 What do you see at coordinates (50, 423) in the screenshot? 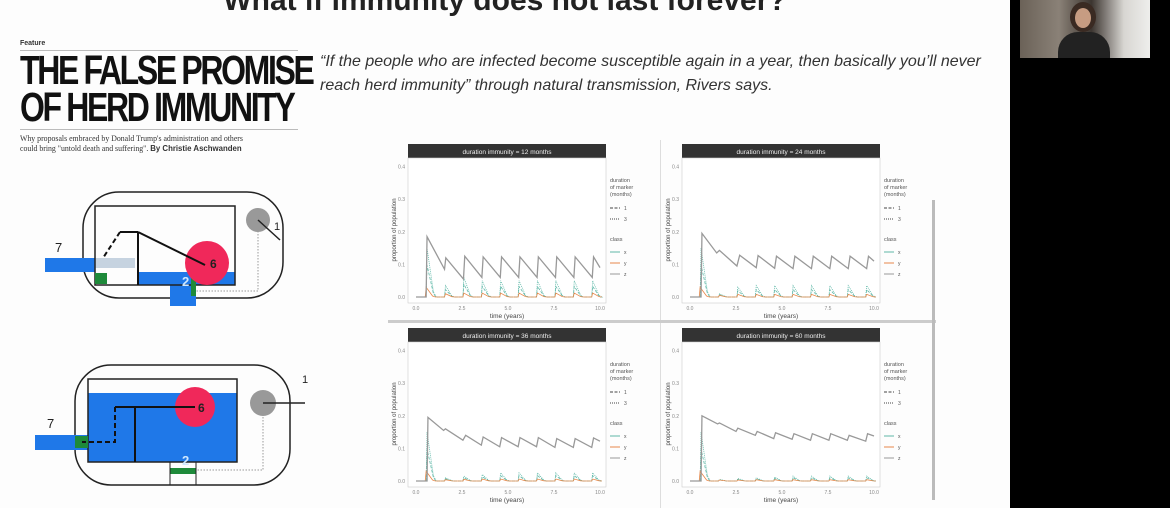
I see `svg-text: 7` at bounding box center [50, 423].